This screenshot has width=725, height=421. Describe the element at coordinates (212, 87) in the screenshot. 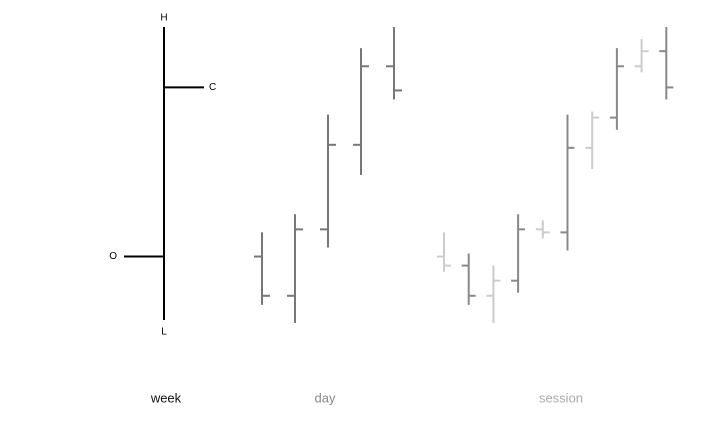

I see `marker-label: C` at that location.